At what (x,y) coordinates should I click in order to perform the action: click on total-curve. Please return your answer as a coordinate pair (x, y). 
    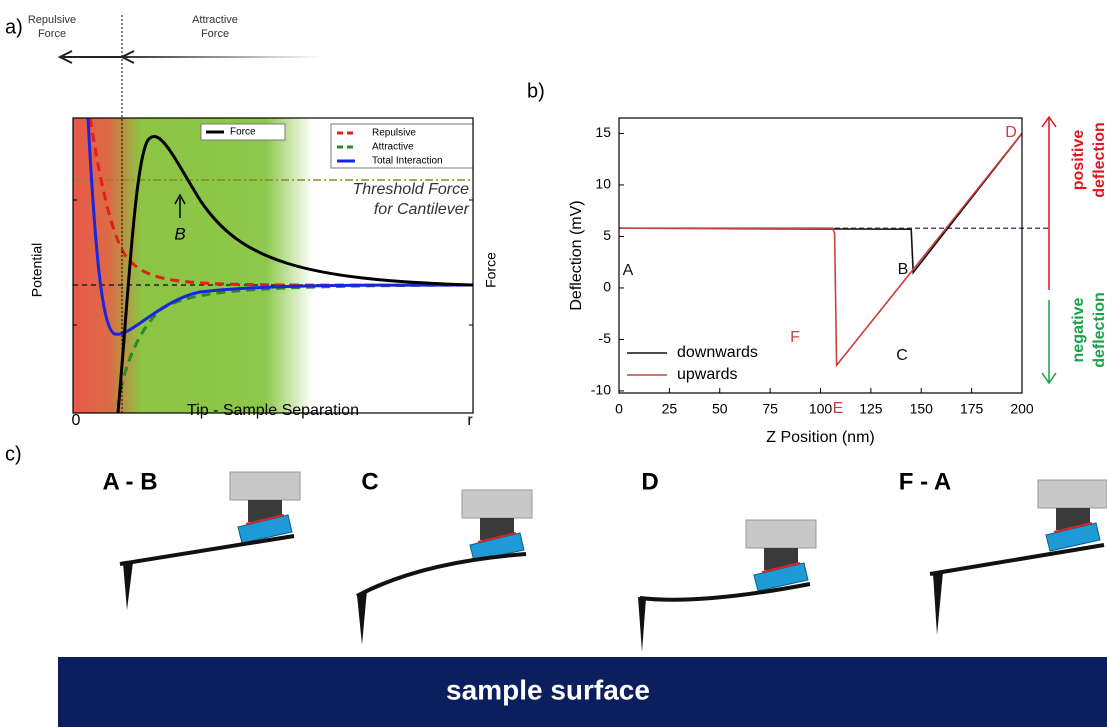
    Looking at the image, I should click on (280, 226).